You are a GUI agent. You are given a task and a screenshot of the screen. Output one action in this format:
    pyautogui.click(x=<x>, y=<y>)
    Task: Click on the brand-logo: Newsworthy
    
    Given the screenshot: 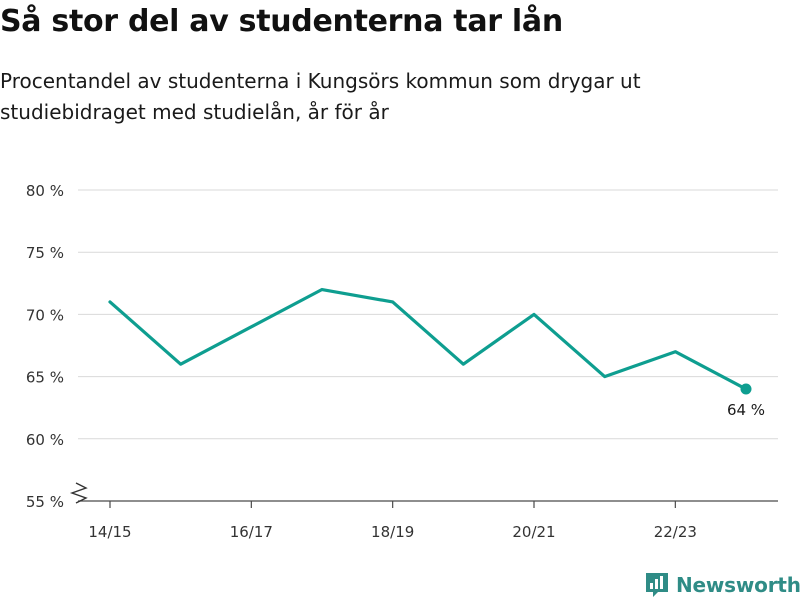 What is the action you would take?
    pyautogui.click(x=722, y=585)
    